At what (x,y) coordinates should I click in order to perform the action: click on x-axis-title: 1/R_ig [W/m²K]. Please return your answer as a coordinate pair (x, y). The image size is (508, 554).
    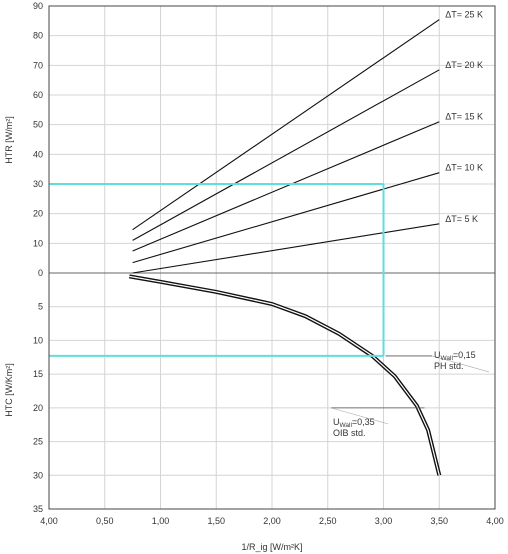
    Looking at the image, I should click on (271, 547).